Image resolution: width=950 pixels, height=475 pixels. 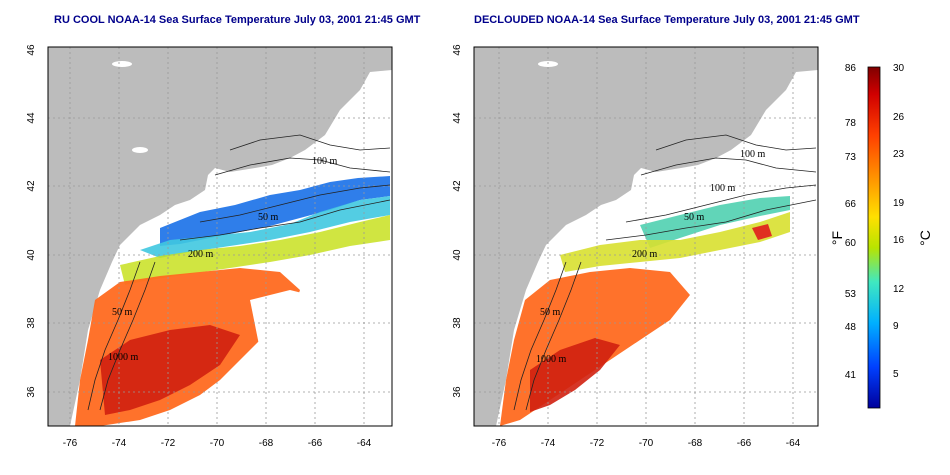 I want to click on left-lon-tick: -64, so click(x=364, y=443).